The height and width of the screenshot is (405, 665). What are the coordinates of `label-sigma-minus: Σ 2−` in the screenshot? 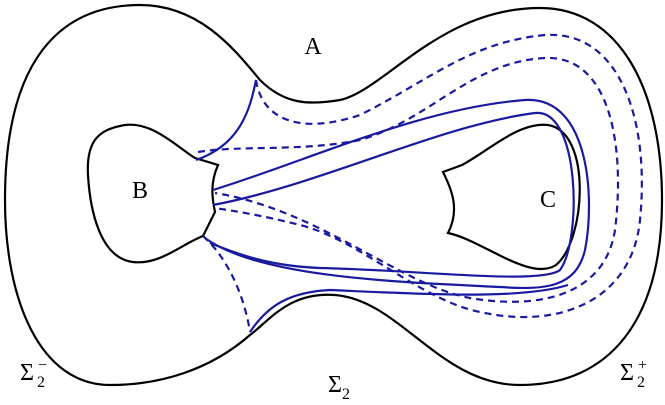 It's located at (33, 374).